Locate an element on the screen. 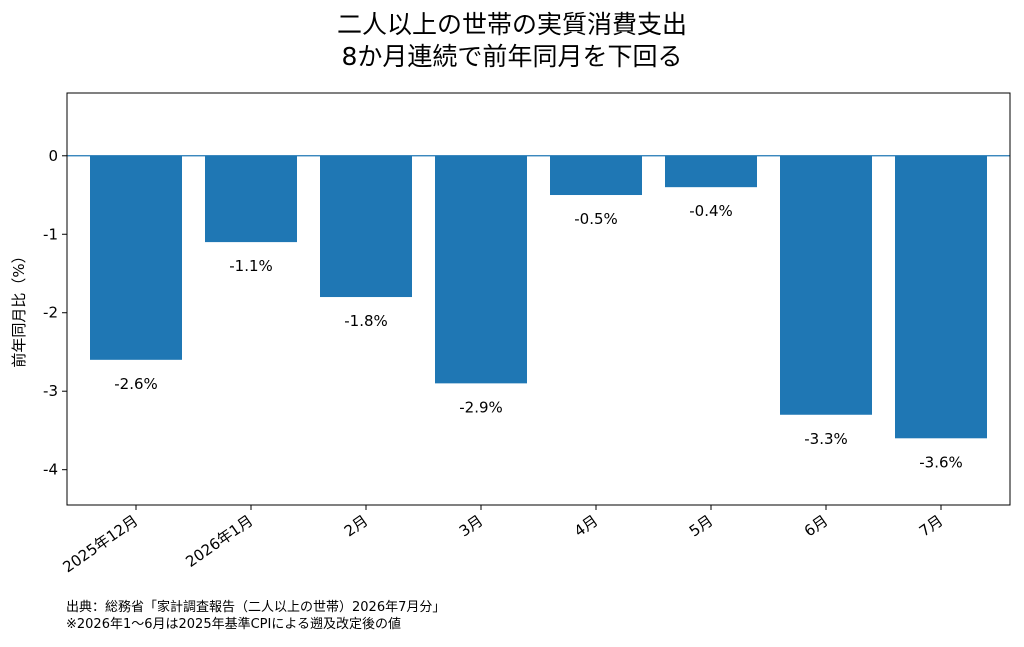 This screenshot has width=1024, height=647. data-label: -1.8% is located at coordinates (366, 321).